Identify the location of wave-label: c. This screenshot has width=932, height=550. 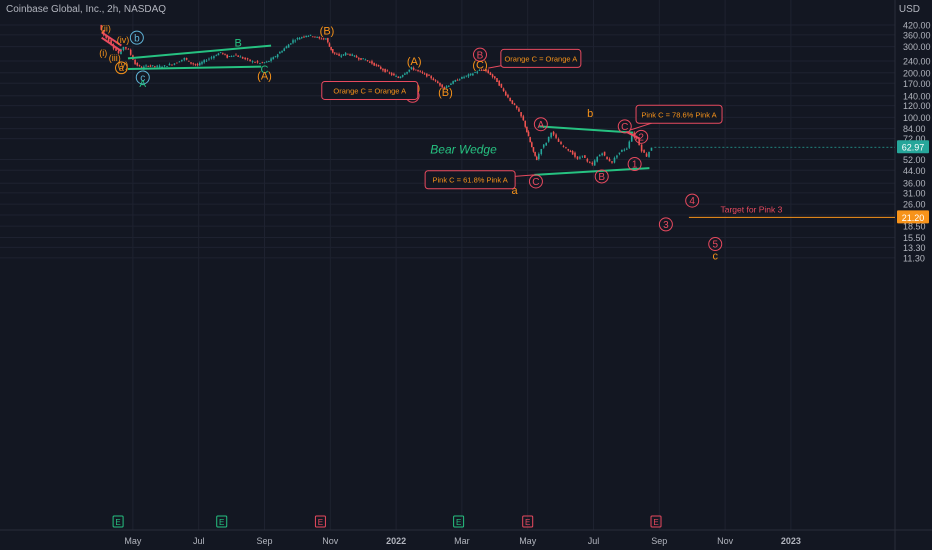
(715, 257).